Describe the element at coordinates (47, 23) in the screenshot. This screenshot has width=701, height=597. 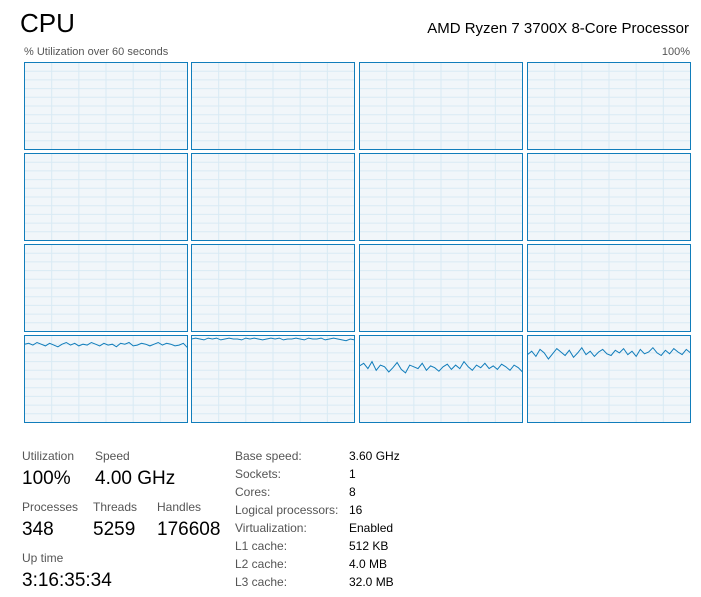
I see `title: CPU` at that location.